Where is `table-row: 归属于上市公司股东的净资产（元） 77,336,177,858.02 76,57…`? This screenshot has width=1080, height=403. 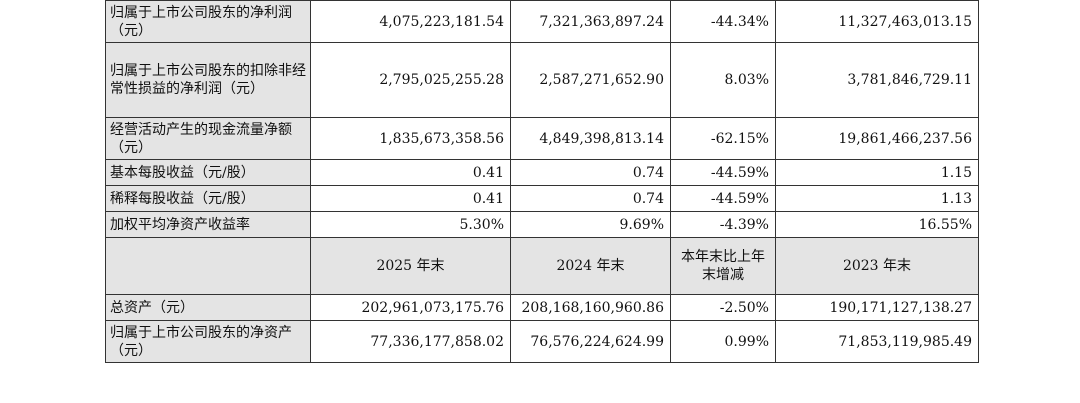 table-row: 归属于上市公司股东的净资产（元） 77,336,177,858.02 76,57… is located at coordinates (542, 341).